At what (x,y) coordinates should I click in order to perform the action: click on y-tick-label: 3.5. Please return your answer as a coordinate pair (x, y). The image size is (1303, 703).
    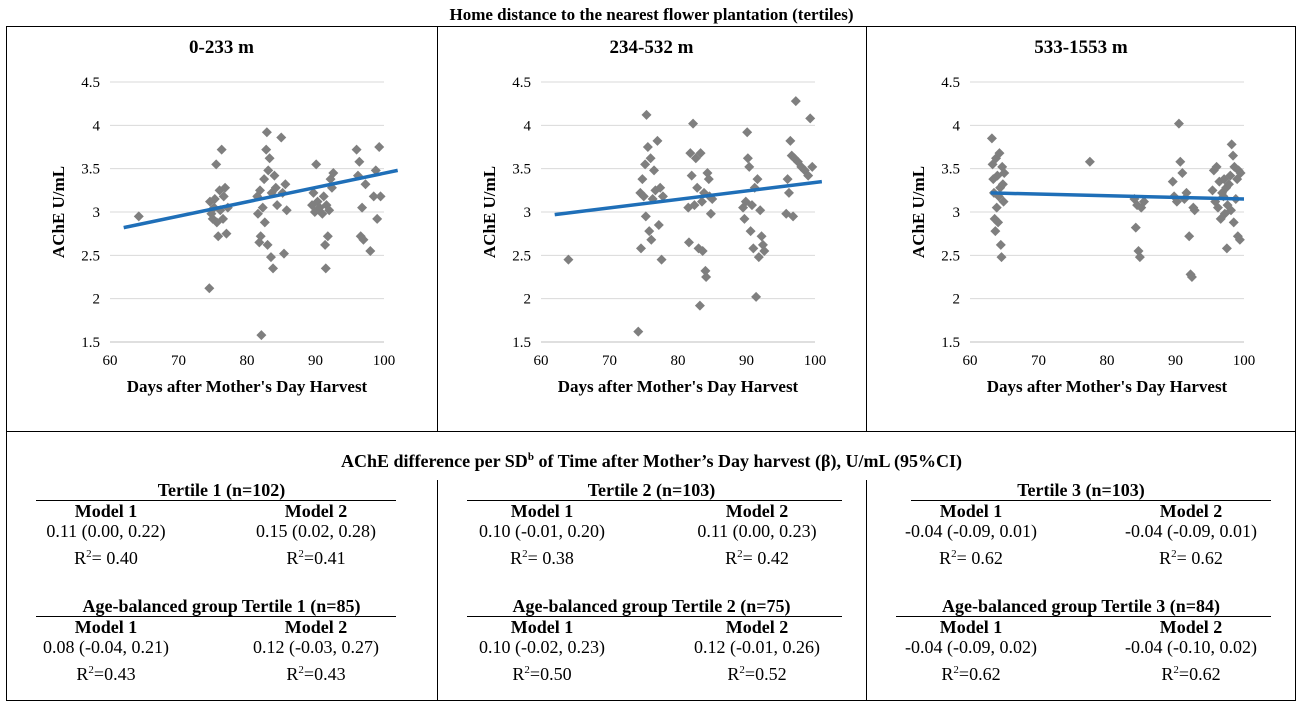
    Looking at the image, I should click on (521, 170).